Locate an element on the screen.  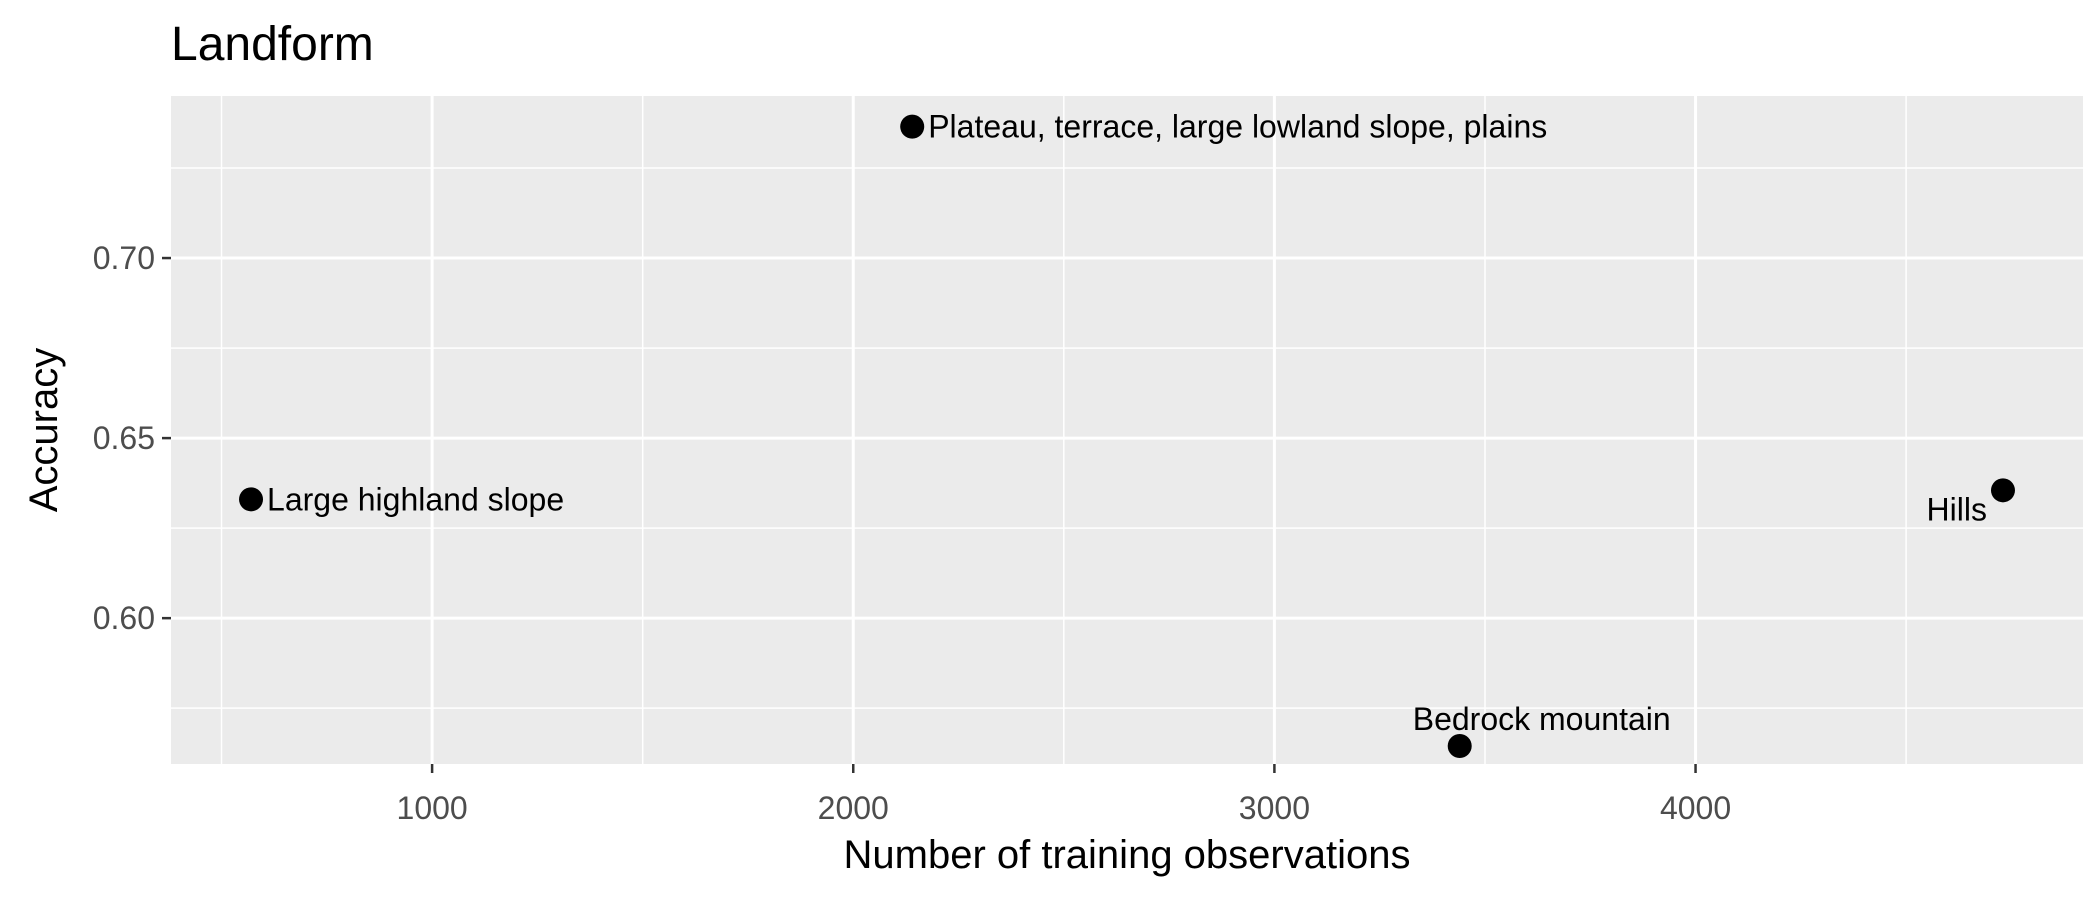
x-tick-label: 2000 is located at coordinates (853, 808).